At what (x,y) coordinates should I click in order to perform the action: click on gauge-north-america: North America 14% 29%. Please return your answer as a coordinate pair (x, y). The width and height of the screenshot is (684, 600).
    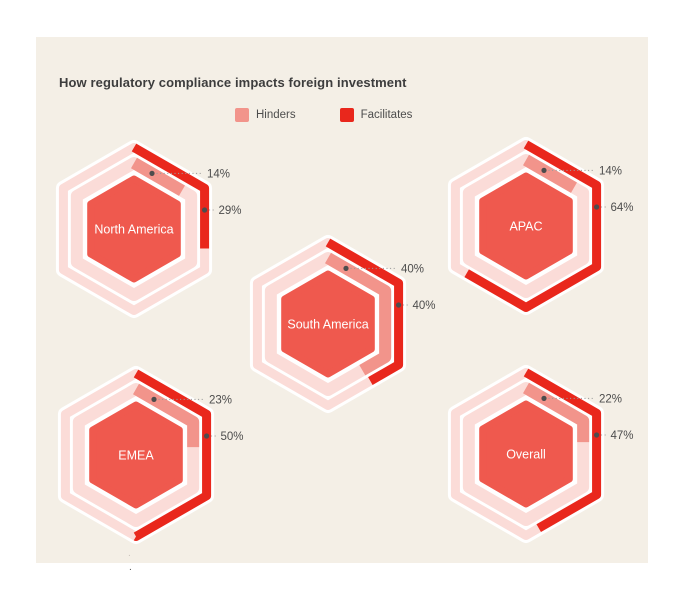
    Looking at the image, I should click on (149, 229).